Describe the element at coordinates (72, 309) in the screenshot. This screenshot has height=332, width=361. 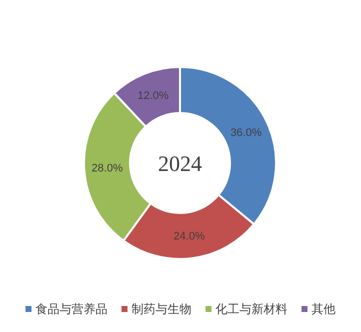
I see `legend-label: 食品与营养品` at that location.